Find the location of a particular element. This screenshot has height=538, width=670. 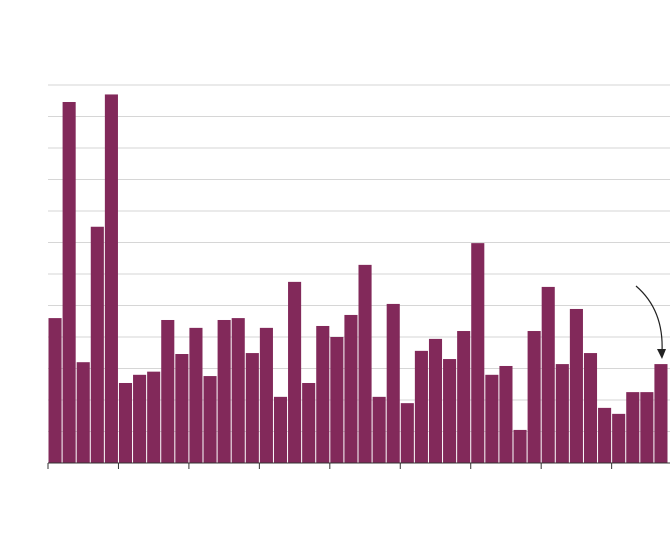

annotation-arrow is located at coordinates (649, 319).